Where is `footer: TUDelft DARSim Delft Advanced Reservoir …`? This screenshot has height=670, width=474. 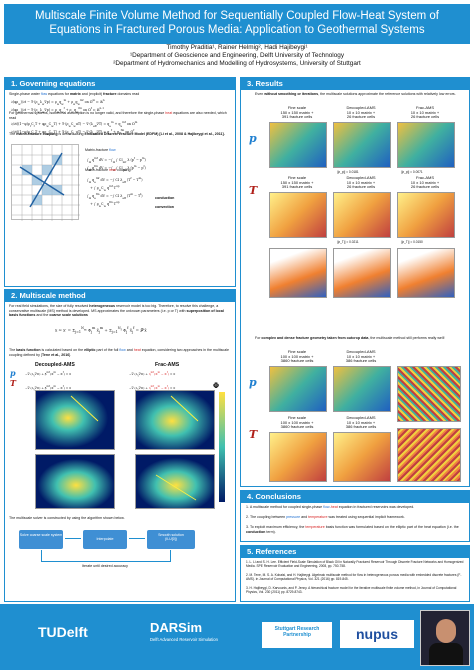 footer: TUDelft DARSim Delft Advanced Reservoir … is located at coordinates (237, 637).